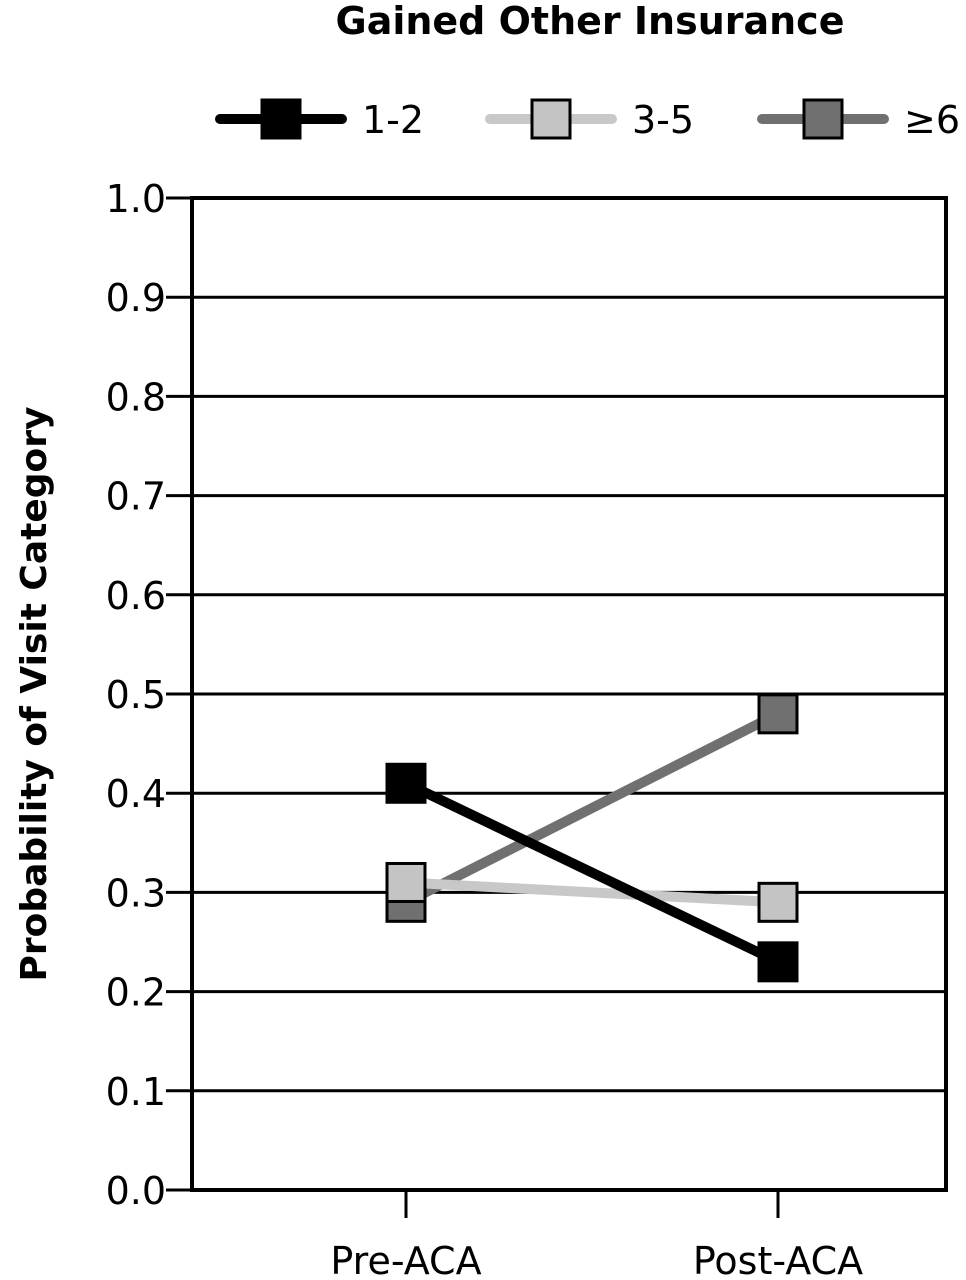  I want to click on legend-label: 3-5, so click(663, 120).